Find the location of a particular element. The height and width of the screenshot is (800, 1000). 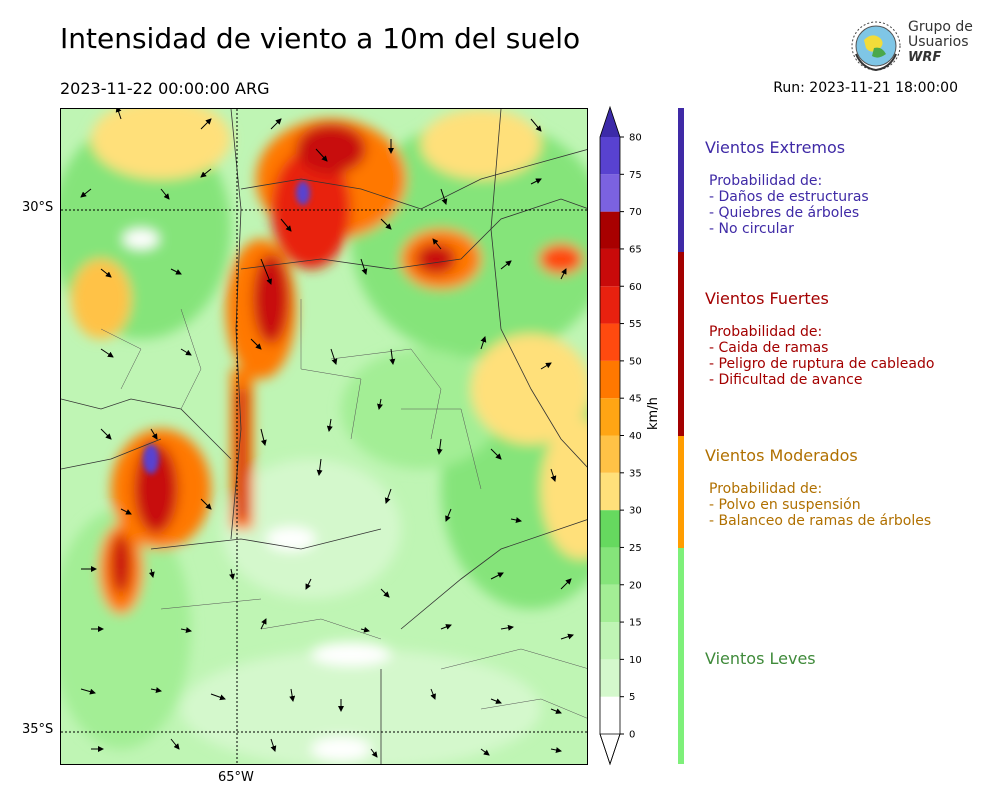

colorbar-tick-label: 70 is located at coordinates (635, 212).